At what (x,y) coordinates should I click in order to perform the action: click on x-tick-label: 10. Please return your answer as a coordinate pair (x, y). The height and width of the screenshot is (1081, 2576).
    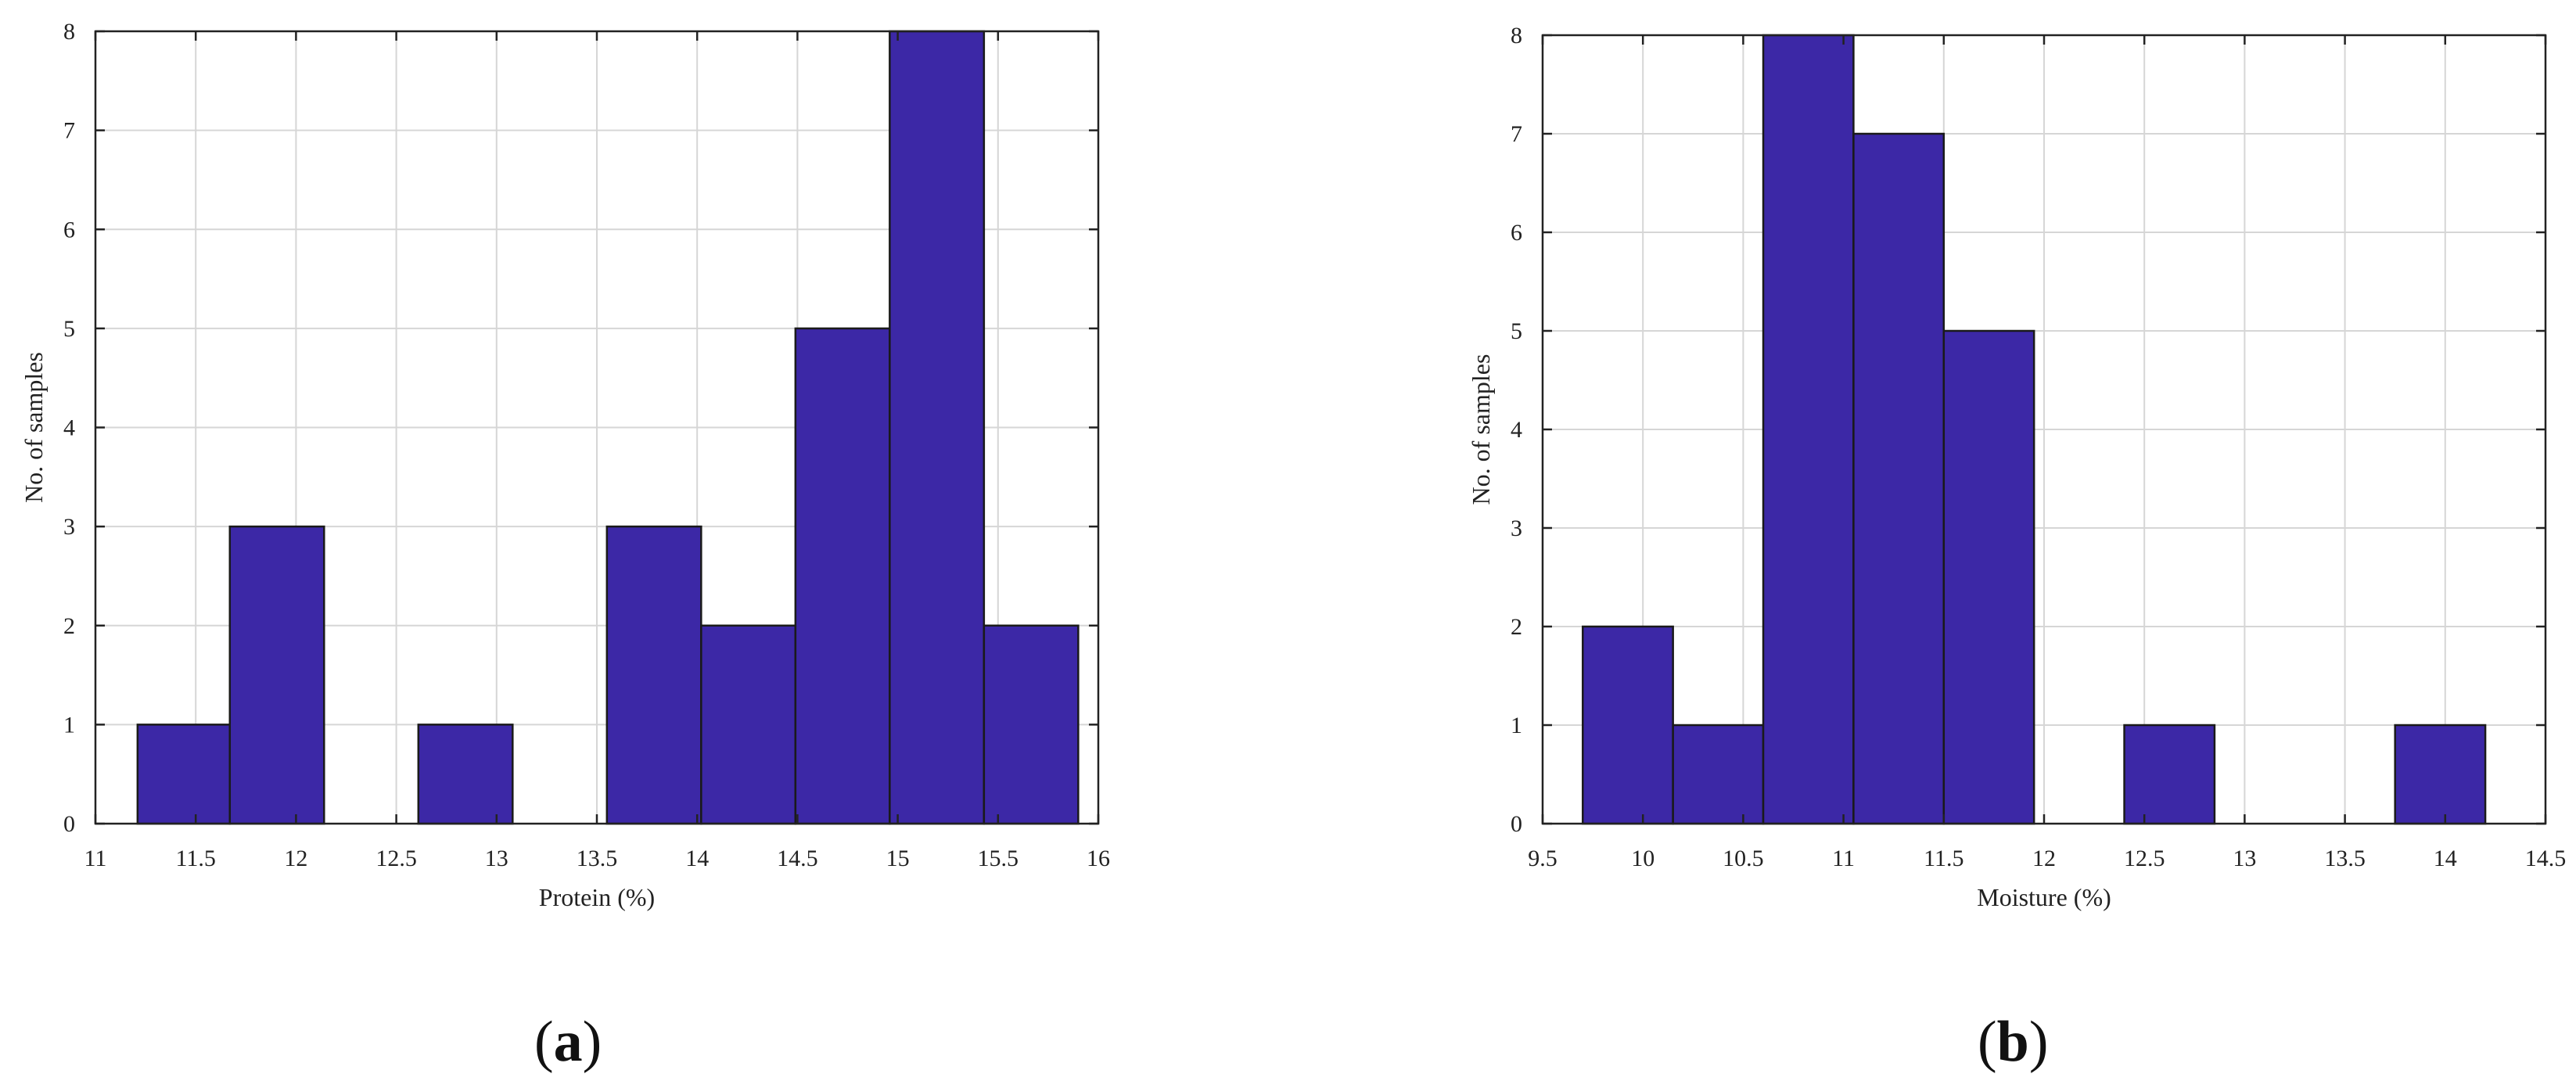
    Looking at the image, I should click on (1642, 859).